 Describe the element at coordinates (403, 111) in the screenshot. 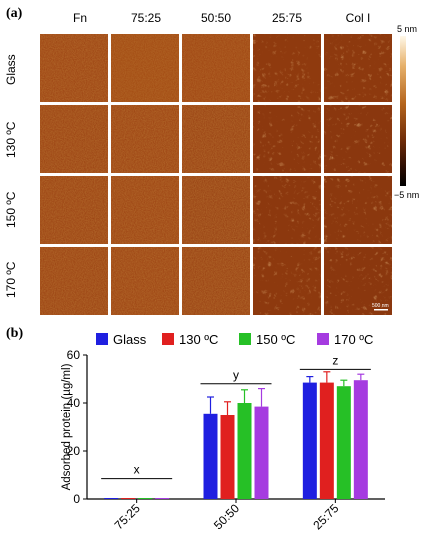

I see `height-colorbar` at that location.